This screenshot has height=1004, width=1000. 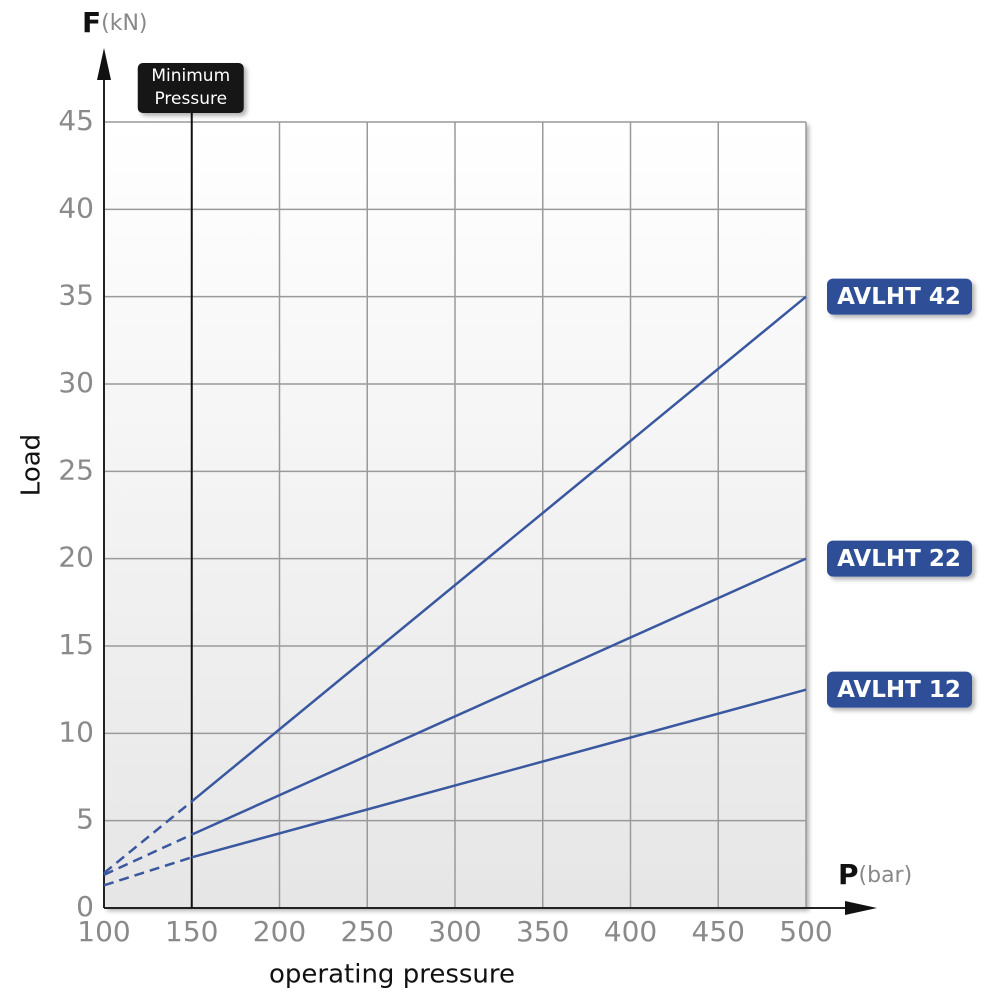 What do you see at coordinates (76, 207) in the screenshot?
I see `y-tick-label: 40` at bounding box center [76, 207].